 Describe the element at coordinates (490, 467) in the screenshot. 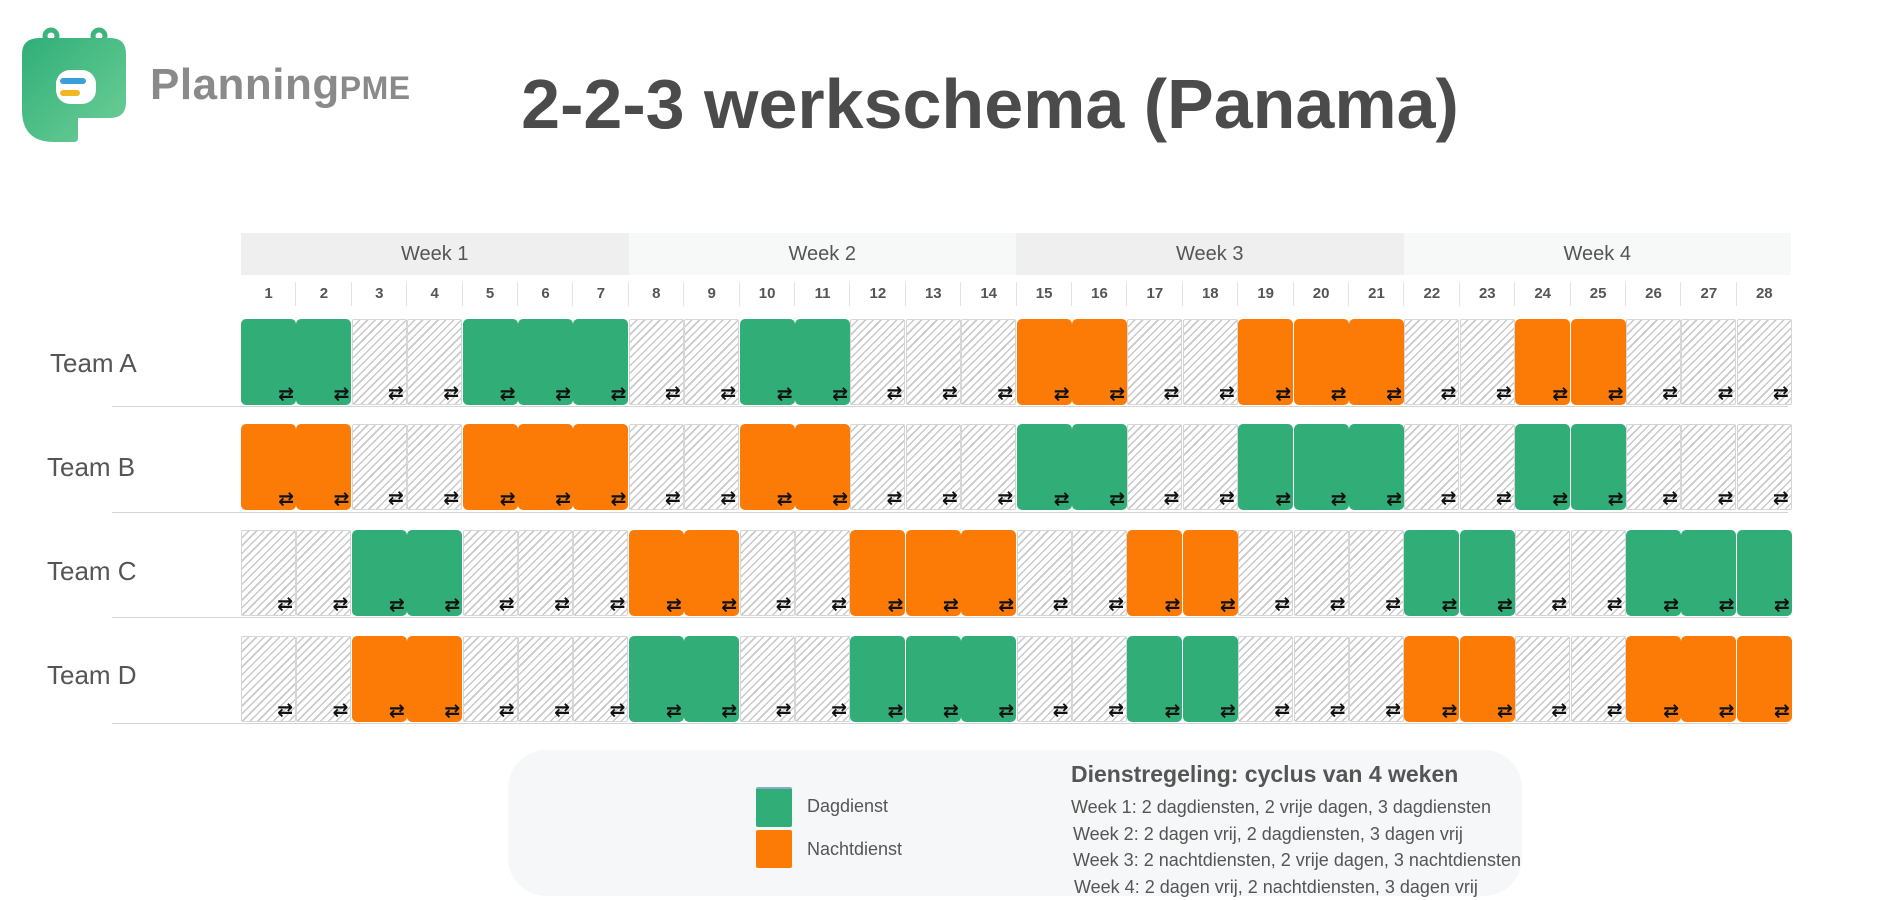

I see `team-b-day-5-night-cell: ⇄` at that location.